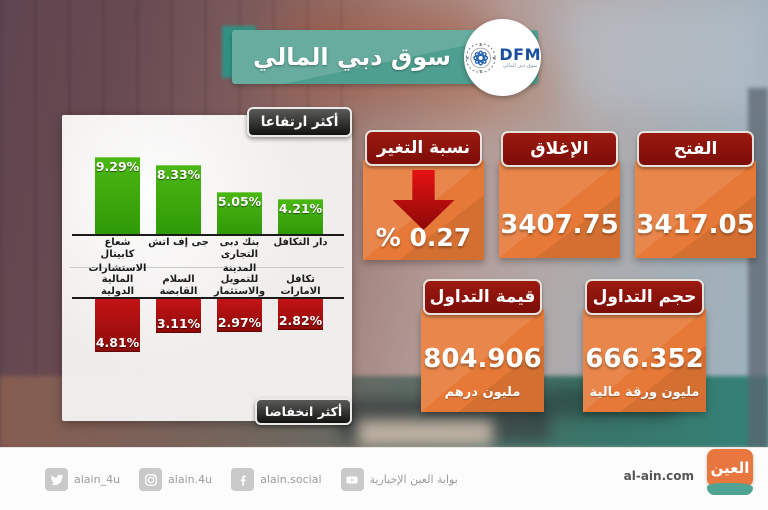 The width and height of the screenshot is (768, 510). I want to click on company-label: الاستشارات المالية الدولية, so click(117, 279).